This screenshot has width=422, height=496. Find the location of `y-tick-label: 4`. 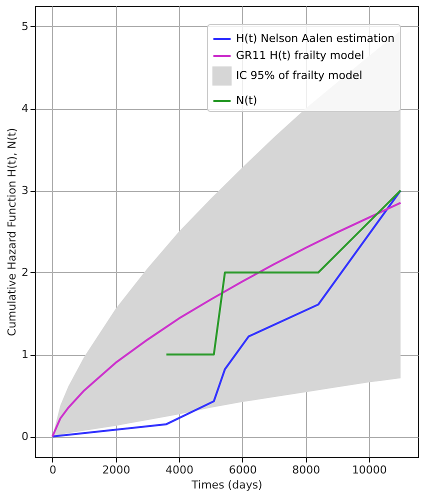

y-tick-label: 4 is located at coordinates (25, 108).